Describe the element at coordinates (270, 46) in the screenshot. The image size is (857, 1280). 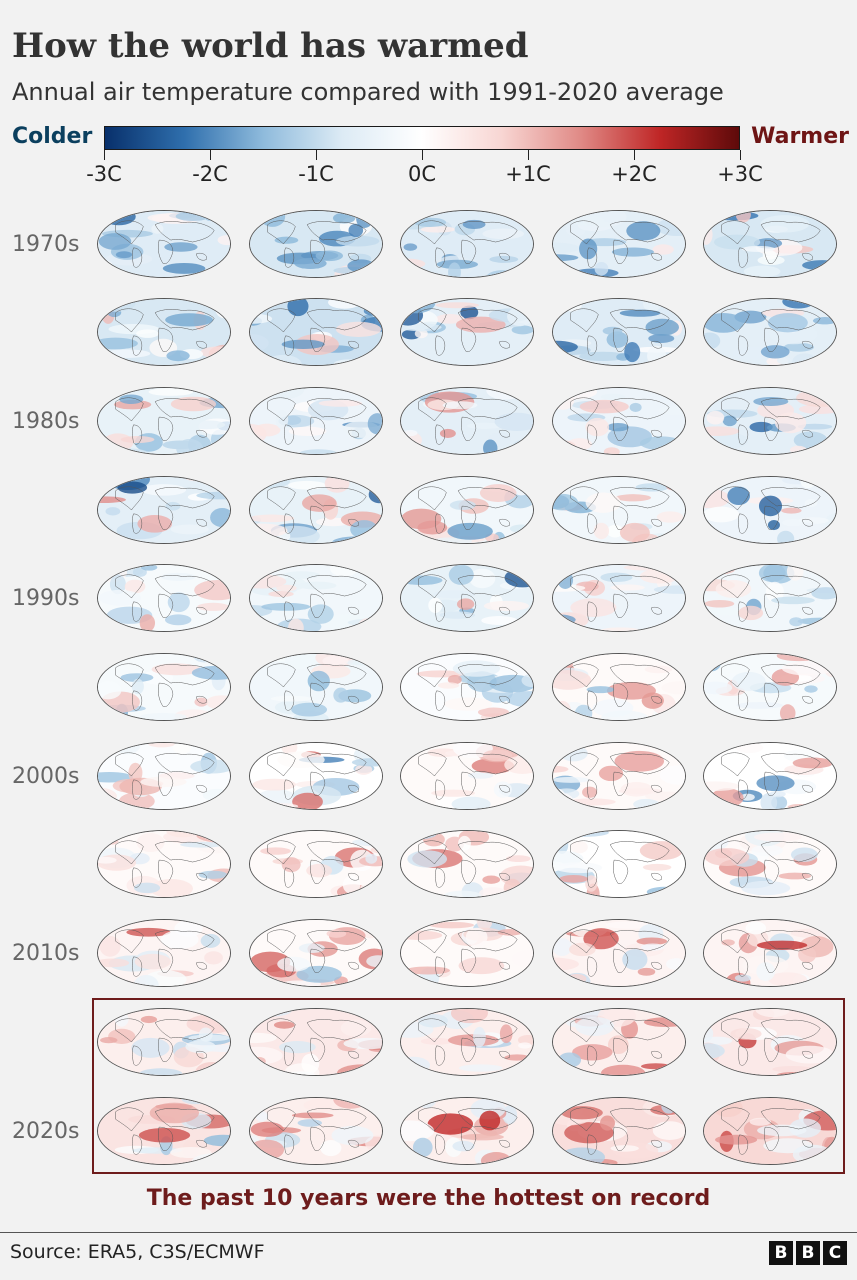
I see `chart-title: How the world has warmed` at that location.